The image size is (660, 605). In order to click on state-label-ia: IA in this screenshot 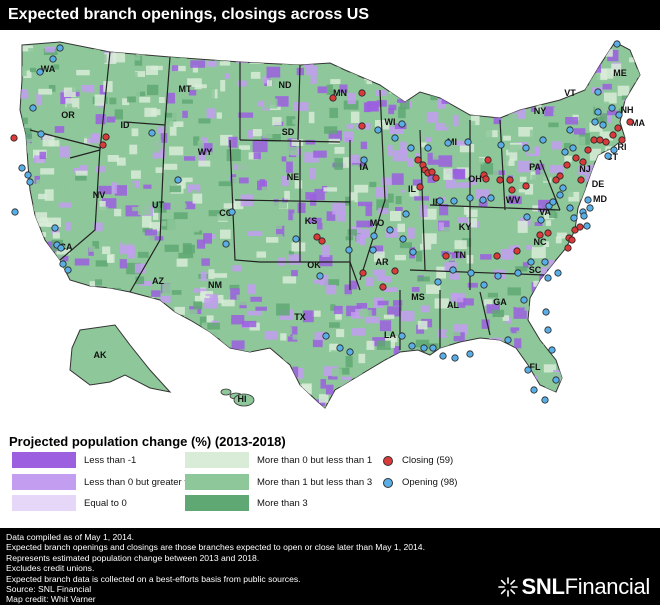, I will do `click(365, 167)`.